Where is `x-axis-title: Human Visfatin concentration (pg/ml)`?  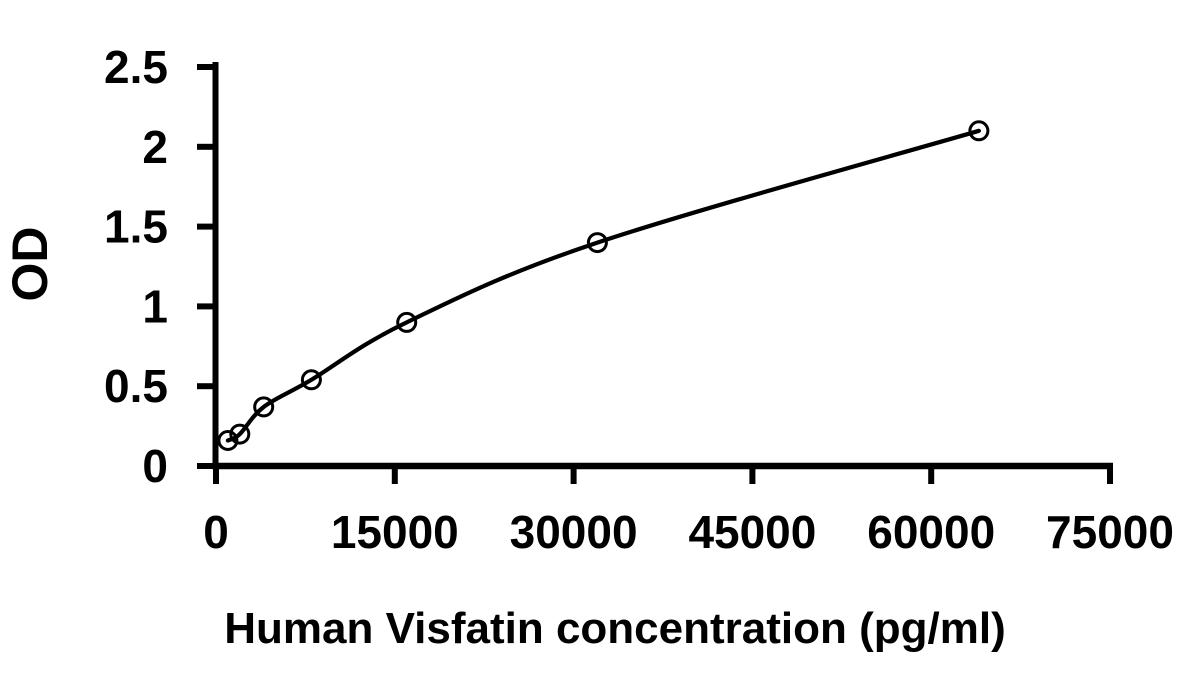
x-axis-title: Human Visfatin concentration (pg/ml) is located at coordinates (614, 628).